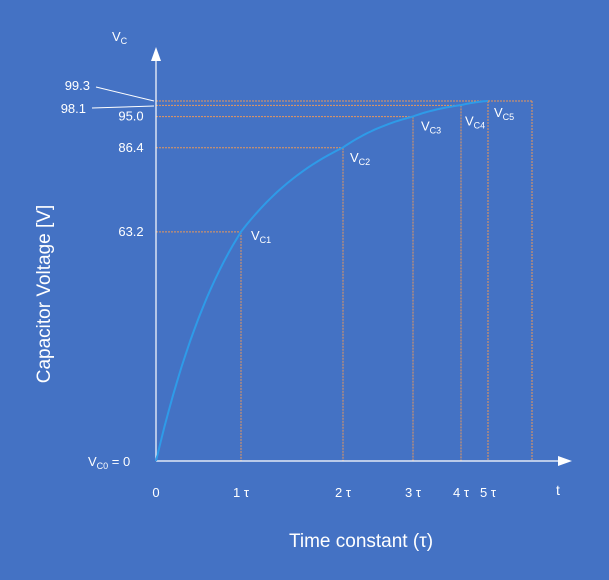  Describe the element at coordinates (130, 147) in the screenshot. I see `y-tick-label-1: 86.4` at that location.